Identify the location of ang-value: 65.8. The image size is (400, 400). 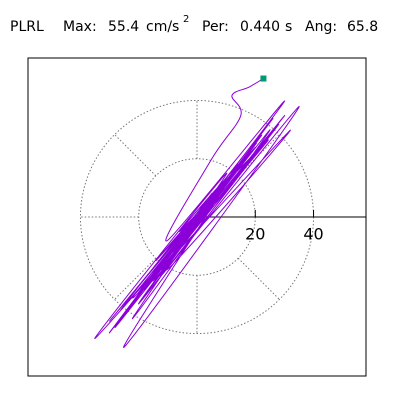
(362, 27).